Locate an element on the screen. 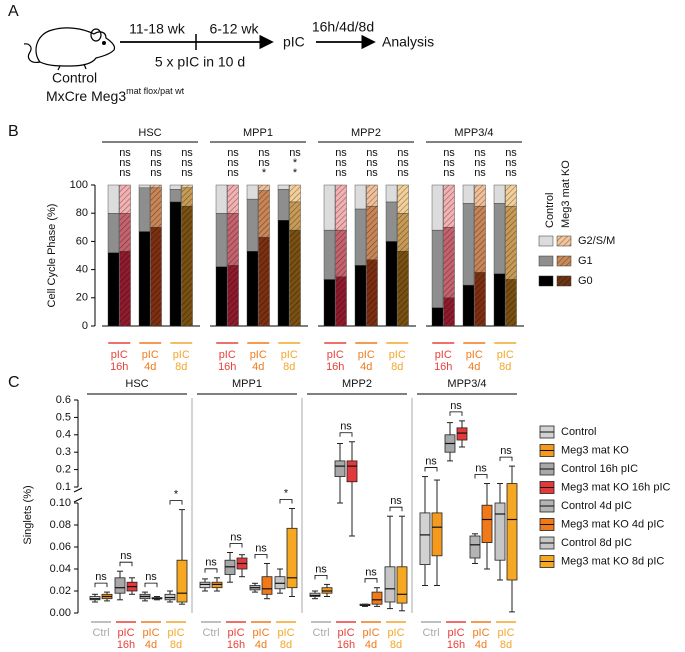 The height and width of the screenshot is (652, 685). y-tick-label: 0.06 is located at coordinates (60, 547).